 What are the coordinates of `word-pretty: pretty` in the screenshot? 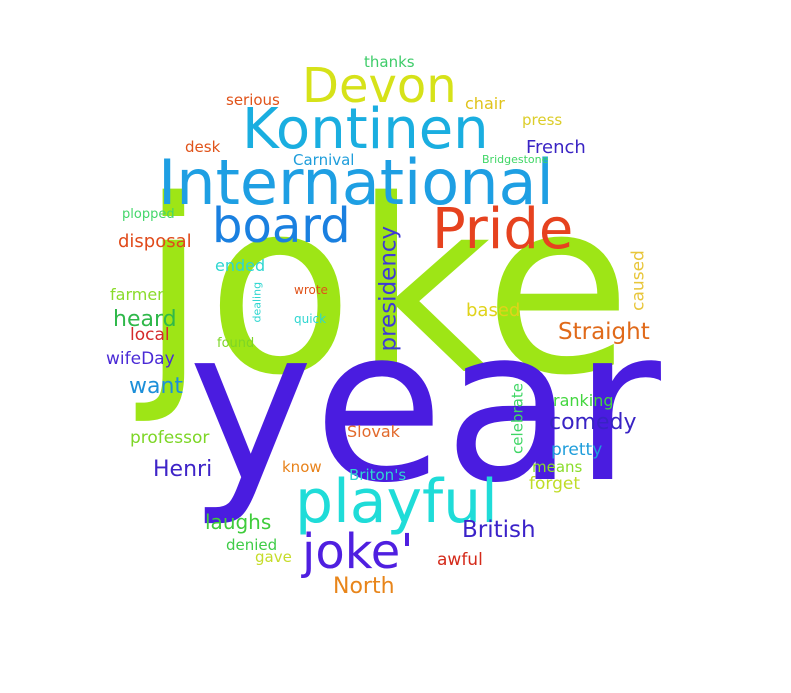 It's located at (577, 450).